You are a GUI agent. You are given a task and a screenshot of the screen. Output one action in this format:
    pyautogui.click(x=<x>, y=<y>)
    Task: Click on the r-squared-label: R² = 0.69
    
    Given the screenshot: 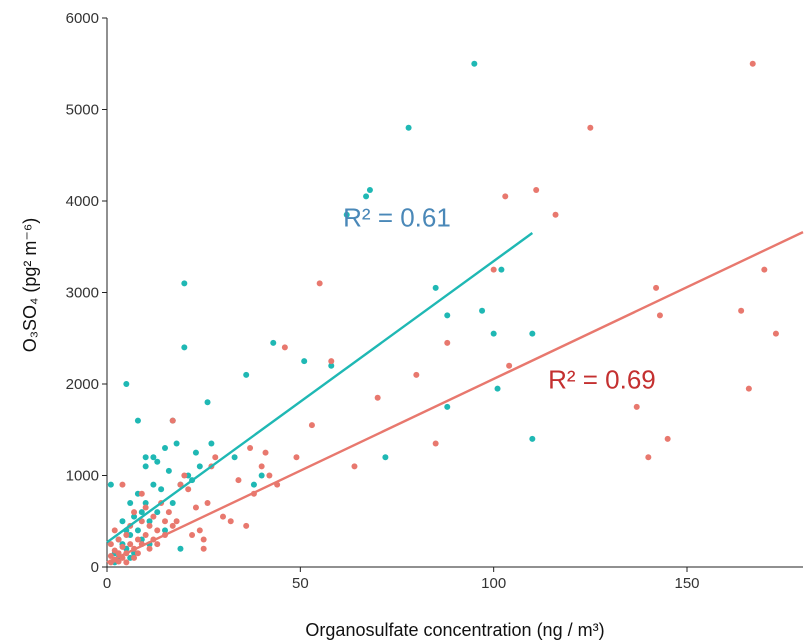 What is the action you would take?
    pyautogui.click(x=602, y=380)
    